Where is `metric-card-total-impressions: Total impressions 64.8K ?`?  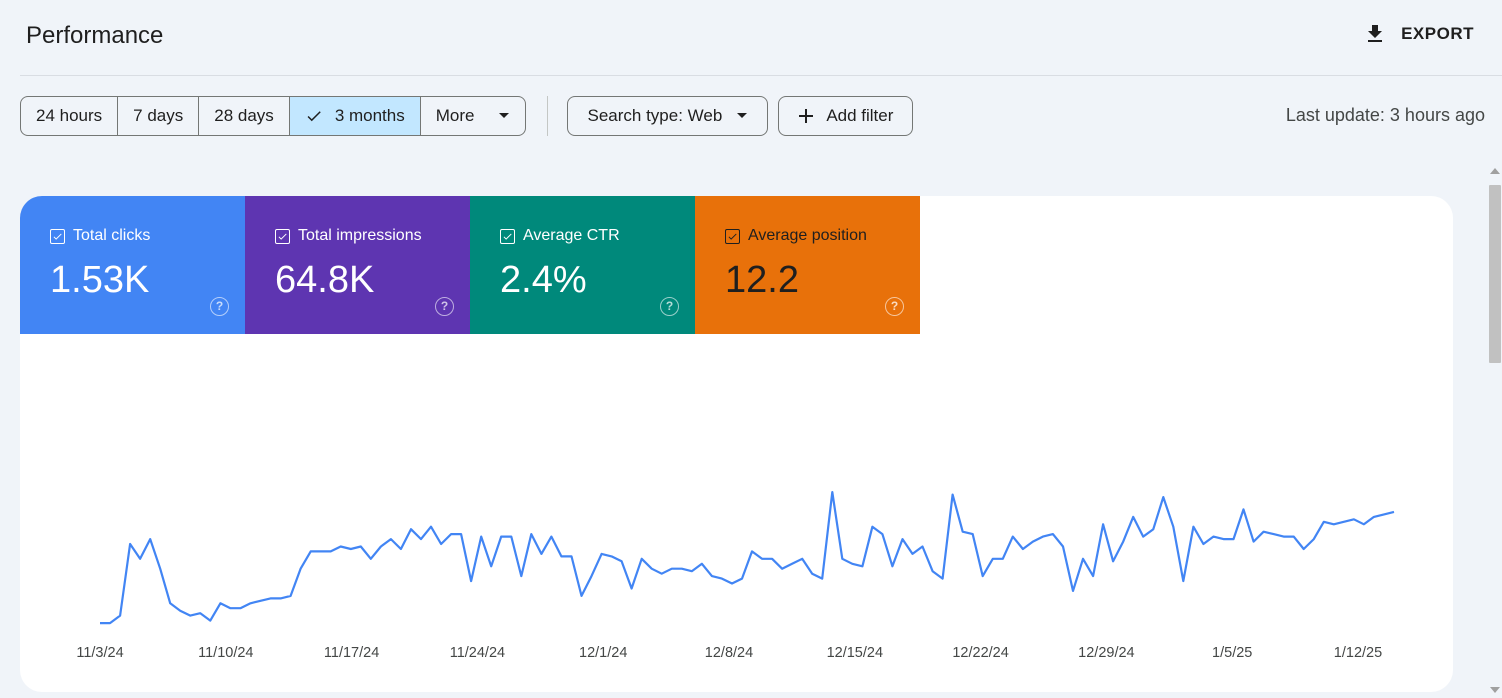 metric-card-total-impressions: Total impressions 64.8K ? is located at coordinates (357, 265).